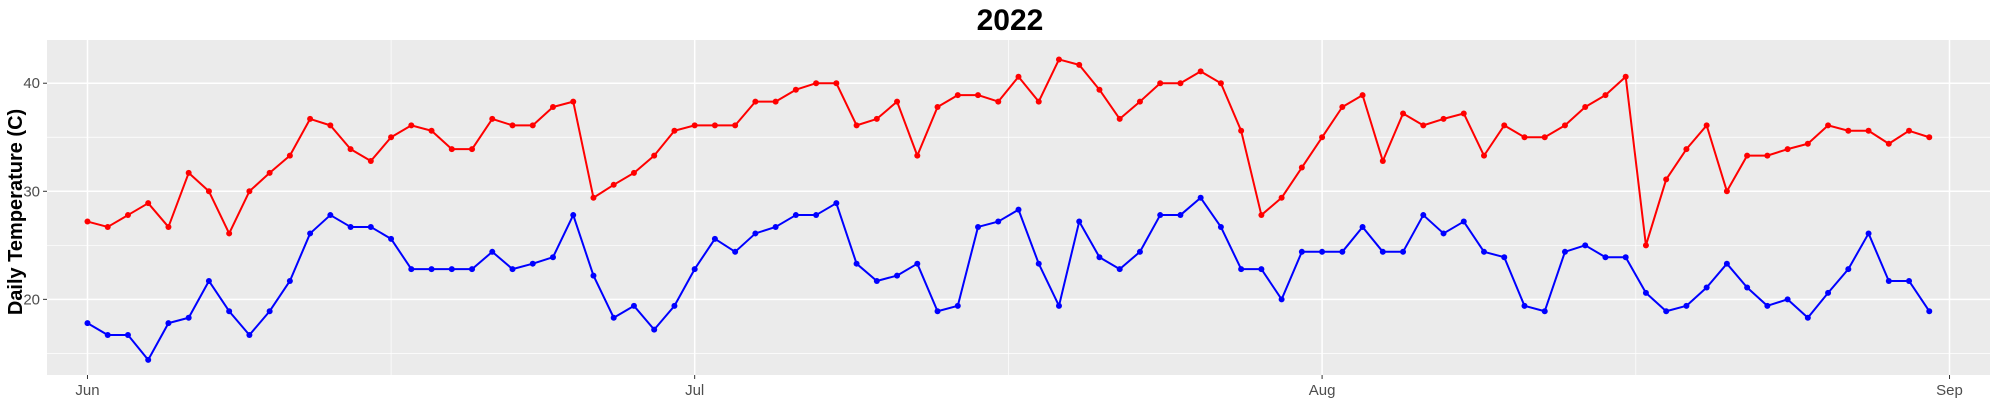  I want to click on x-tick-label: Jul, so click(694, 390).